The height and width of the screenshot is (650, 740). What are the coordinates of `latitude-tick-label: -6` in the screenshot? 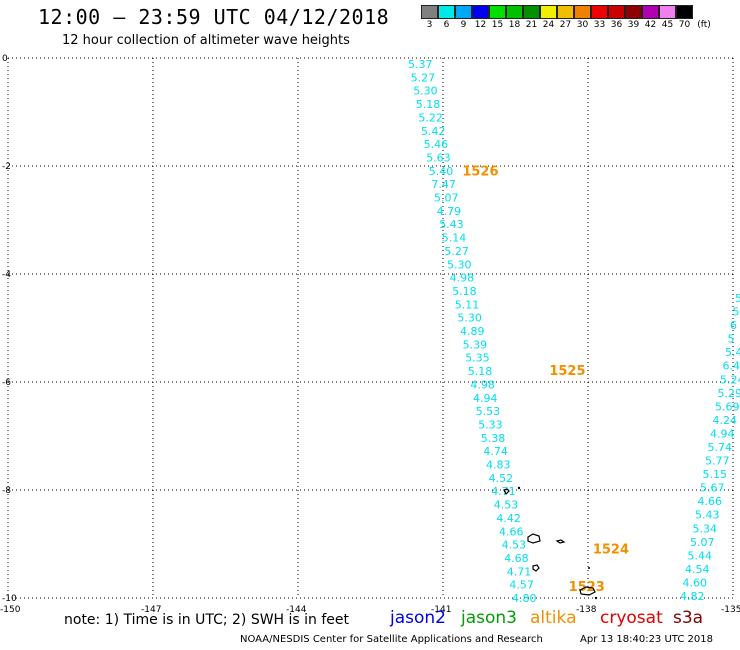 It's located at (6, 383).